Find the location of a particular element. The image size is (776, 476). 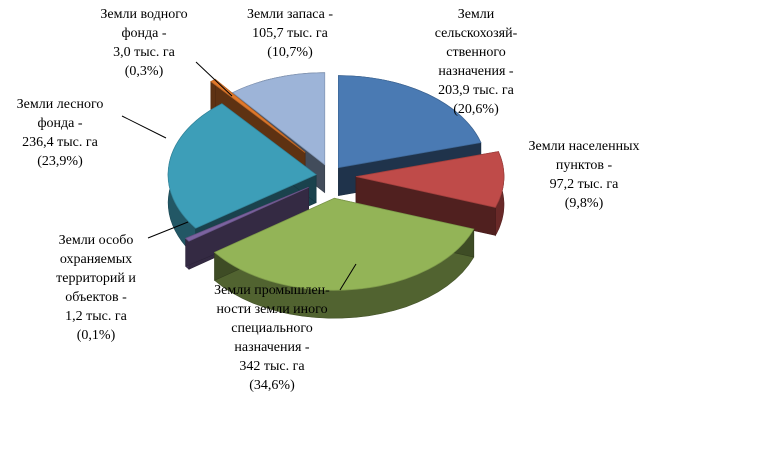

slice-label-line: 342 тыс. га is located at coordinates (272, 366).